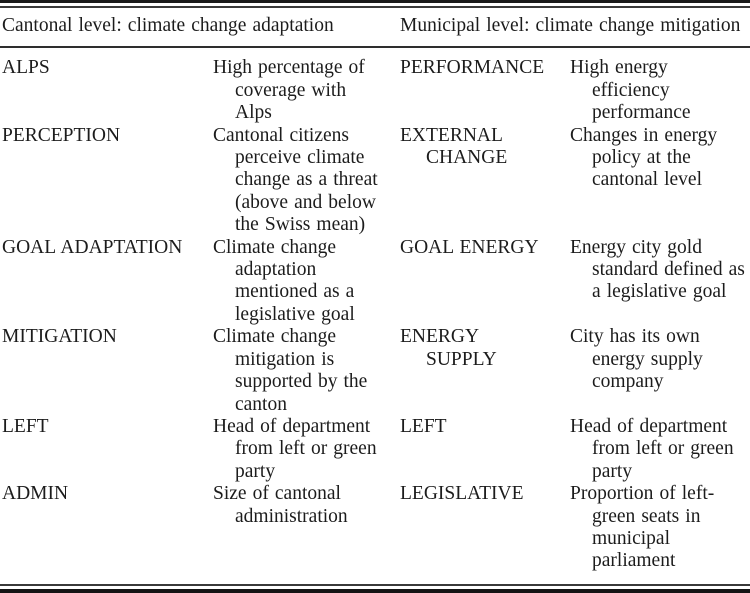 Image resolution: width=750 pixels, height=593 pixels. What do you see at coordinates (423, 426) in the screenshot?
I see `municipal-variable-name: LEFT` at bounding box center [423, 426].